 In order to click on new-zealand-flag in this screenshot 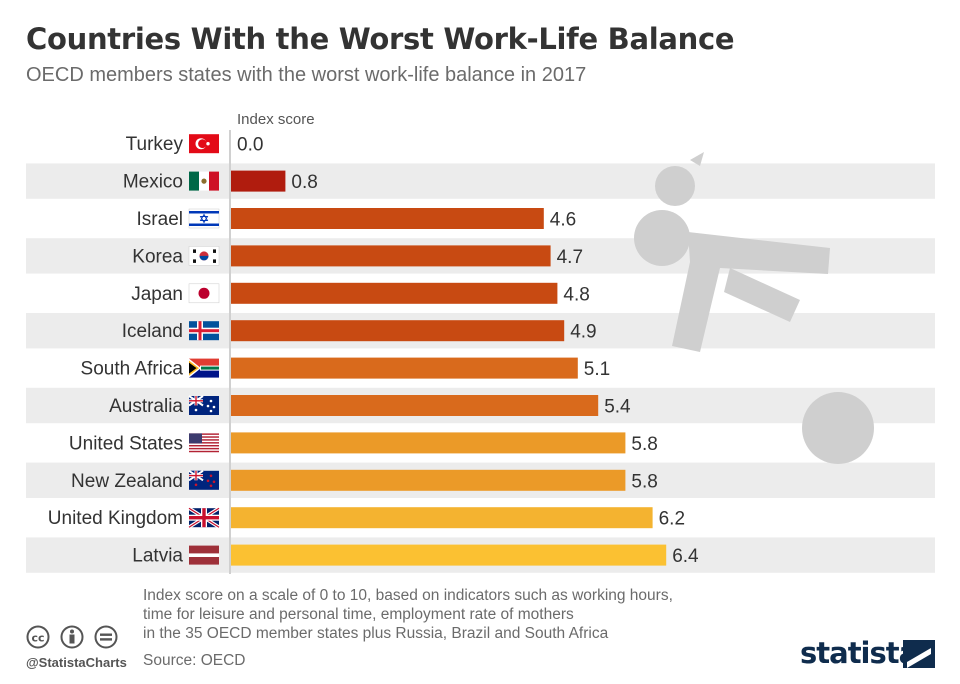, I will do `click(203, 479)`.